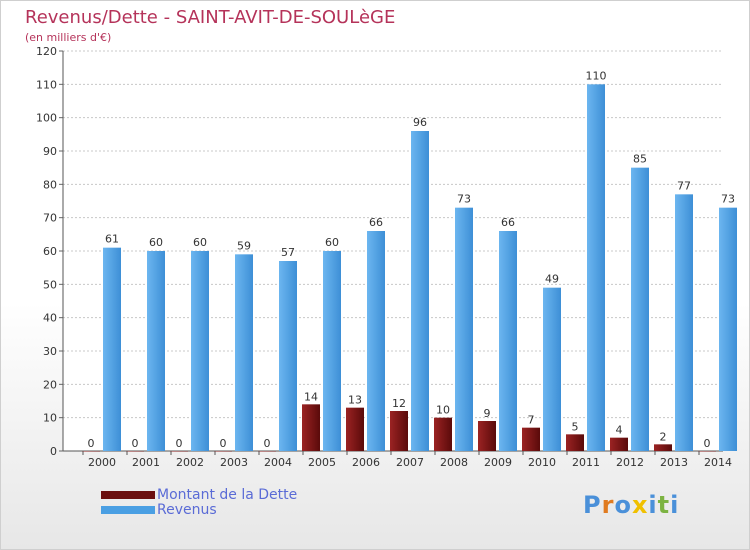 The height and width of the screenshot is (550, 750). I want to click on chart-subtitle: (en milliers d'€), so click(68, 37).